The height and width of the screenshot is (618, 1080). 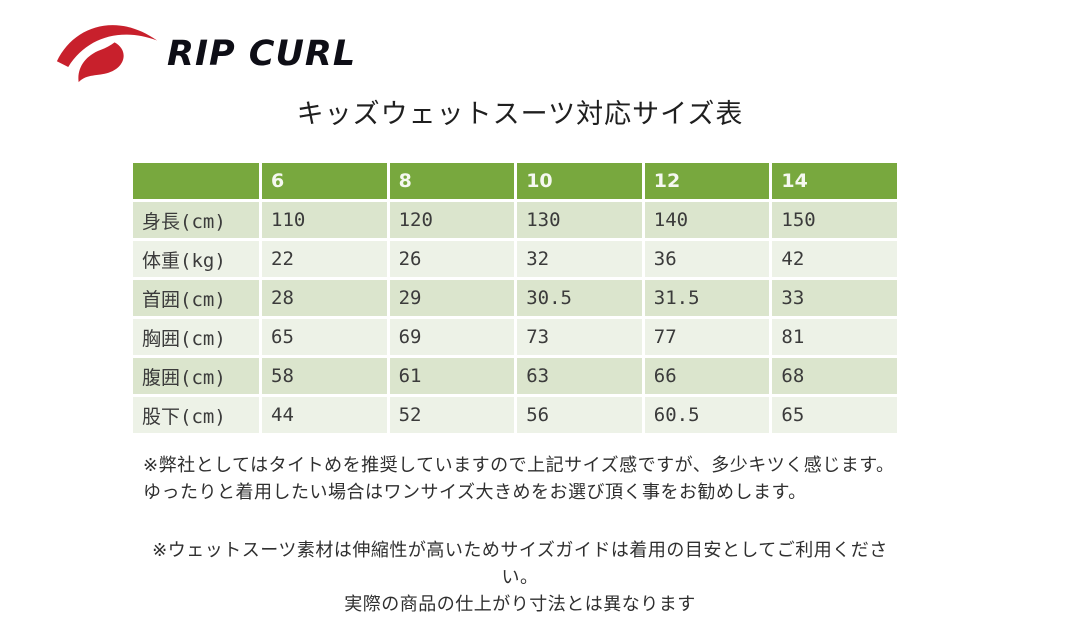 What do you see at coordinates (452, 181) in the screenshot?
I see `size-column-header: 8` at bounding box center [452, 181].